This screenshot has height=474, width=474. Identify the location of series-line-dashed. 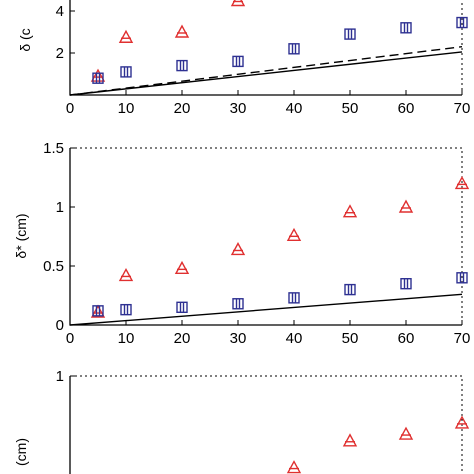
(266, 71).